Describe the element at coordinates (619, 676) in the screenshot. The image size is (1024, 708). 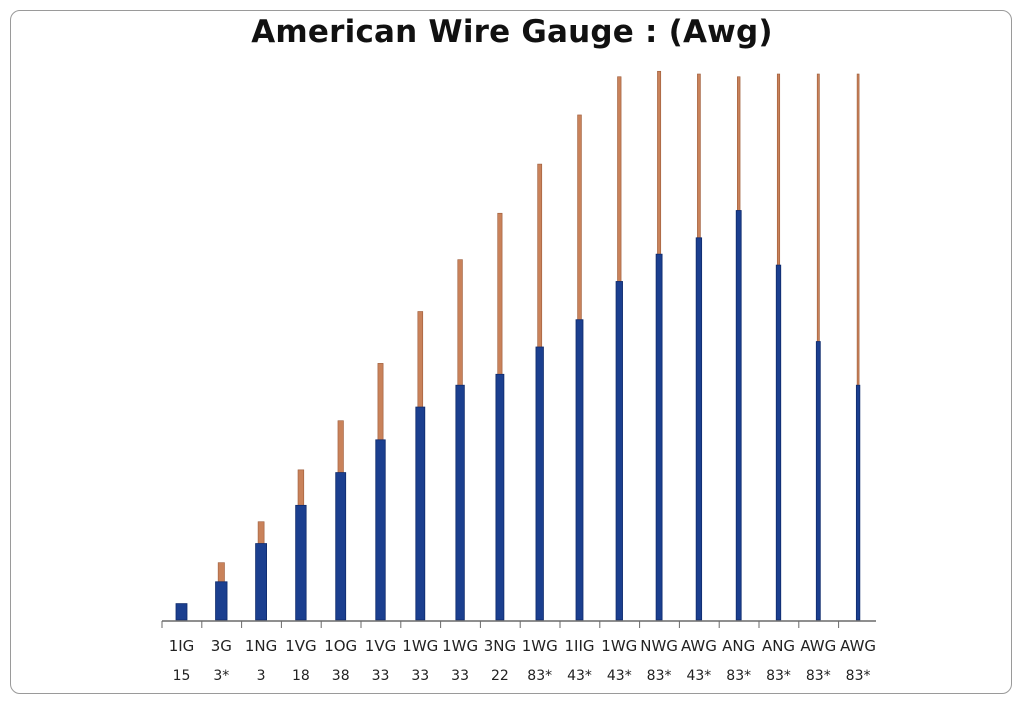
I see `x-sub-label-11: 43*` at that location.